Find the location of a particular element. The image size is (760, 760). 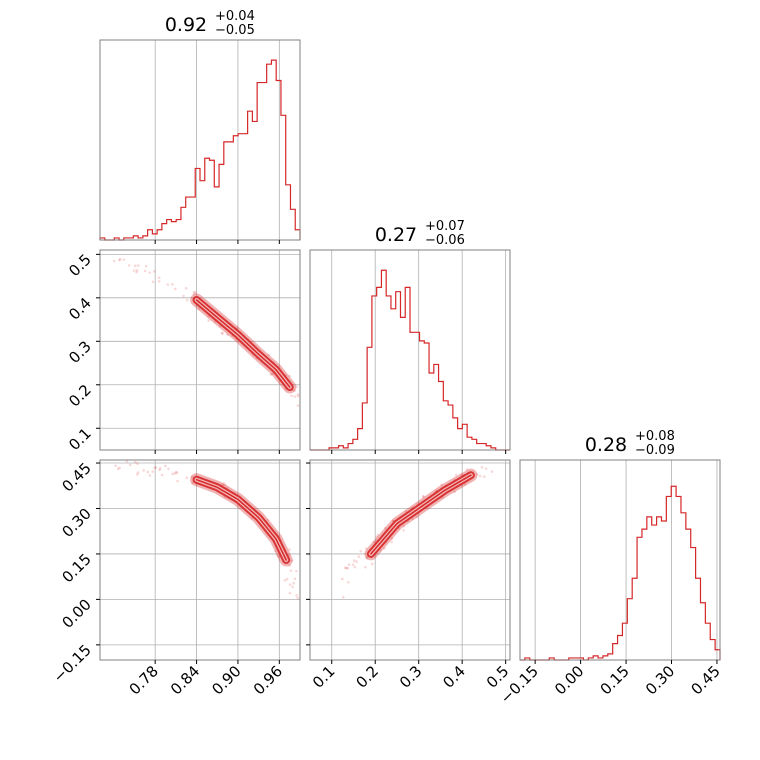

y-axis-ticks: −0.15 0.00 0.15 0.30 0.45 is located at coordinates (75, 572).